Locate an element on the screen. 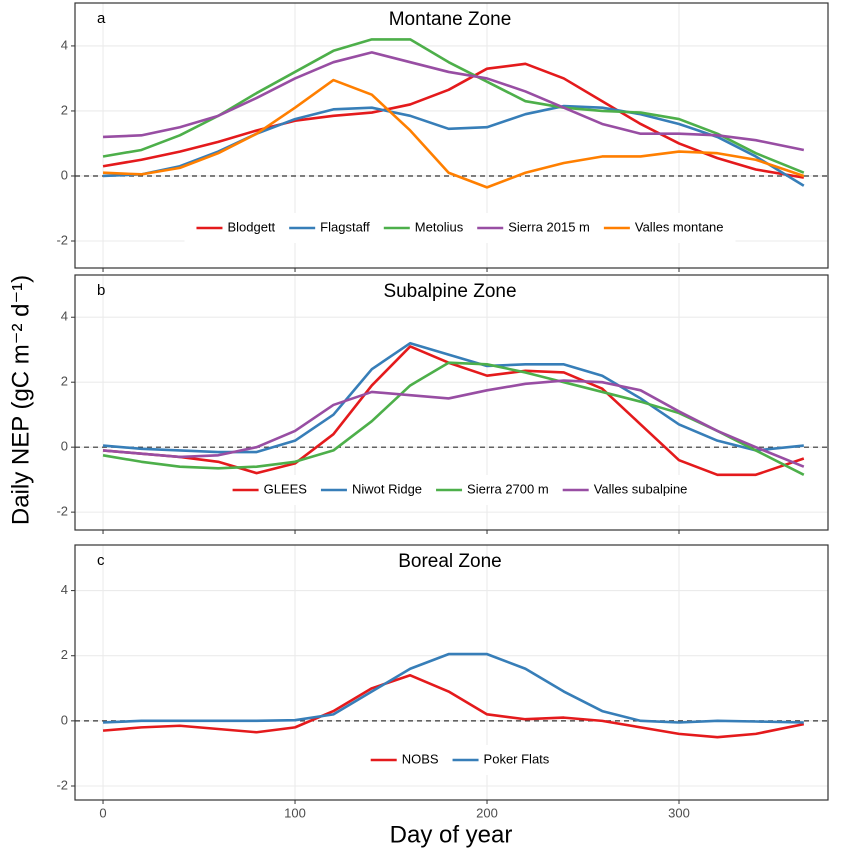 The image size is (850, 852). x-tick-label: 200 is located at coordinates (487, 812).